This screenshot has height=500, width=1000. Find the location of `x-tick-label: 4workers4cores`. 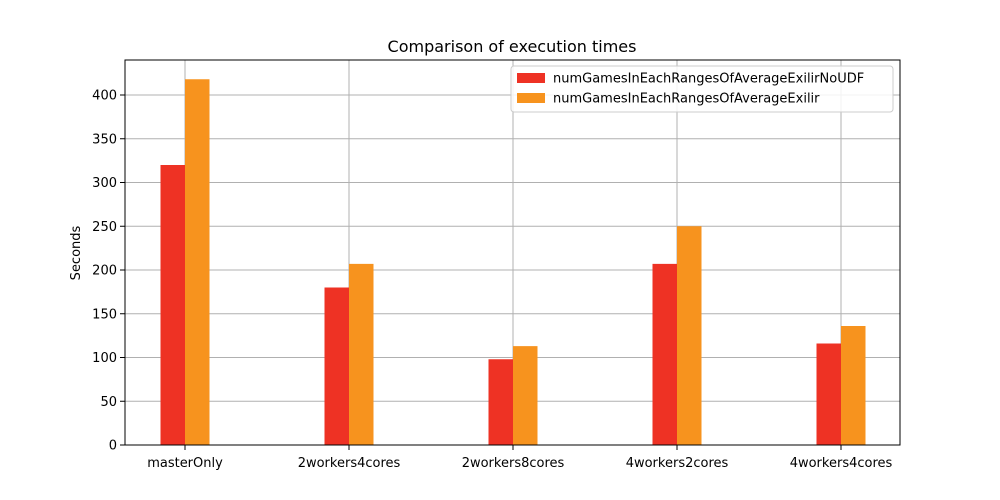

x-tick-label: 4workers4cores is located at coordinates (841, 463).